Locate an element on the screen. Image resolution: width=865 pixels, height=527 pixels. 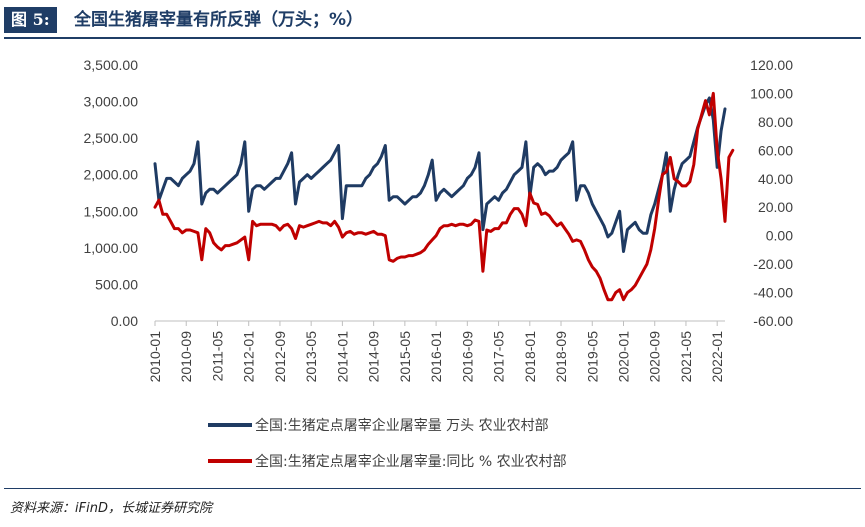
x-tick-label: 2011-05 is located at coordinates (217, 356).